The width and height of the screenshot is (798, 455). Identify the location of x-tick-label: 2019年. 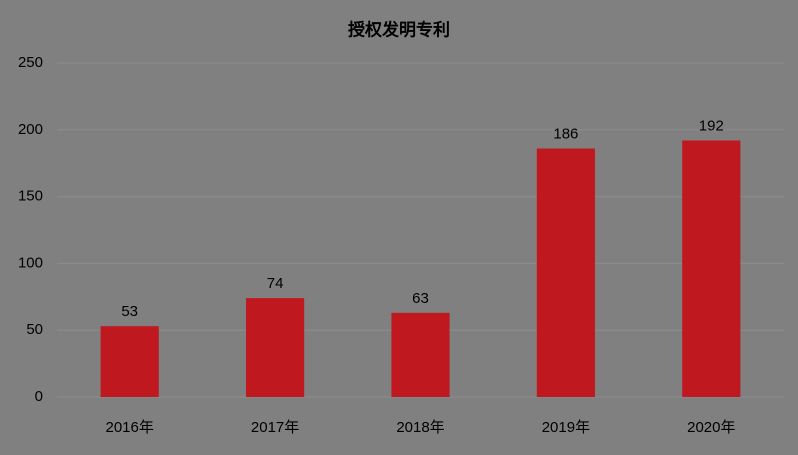
(566, 427).